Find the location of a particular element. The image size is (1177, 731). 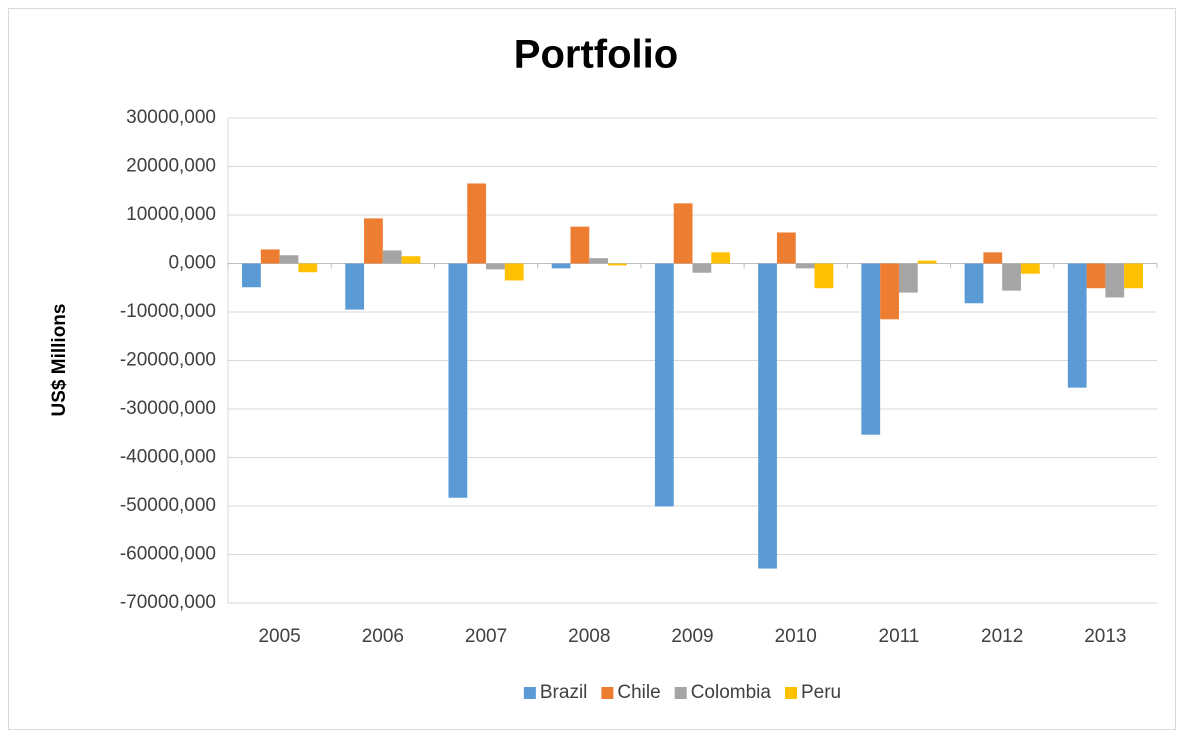

y-tick-label: 0,000 is located at coordinates (192, 263).